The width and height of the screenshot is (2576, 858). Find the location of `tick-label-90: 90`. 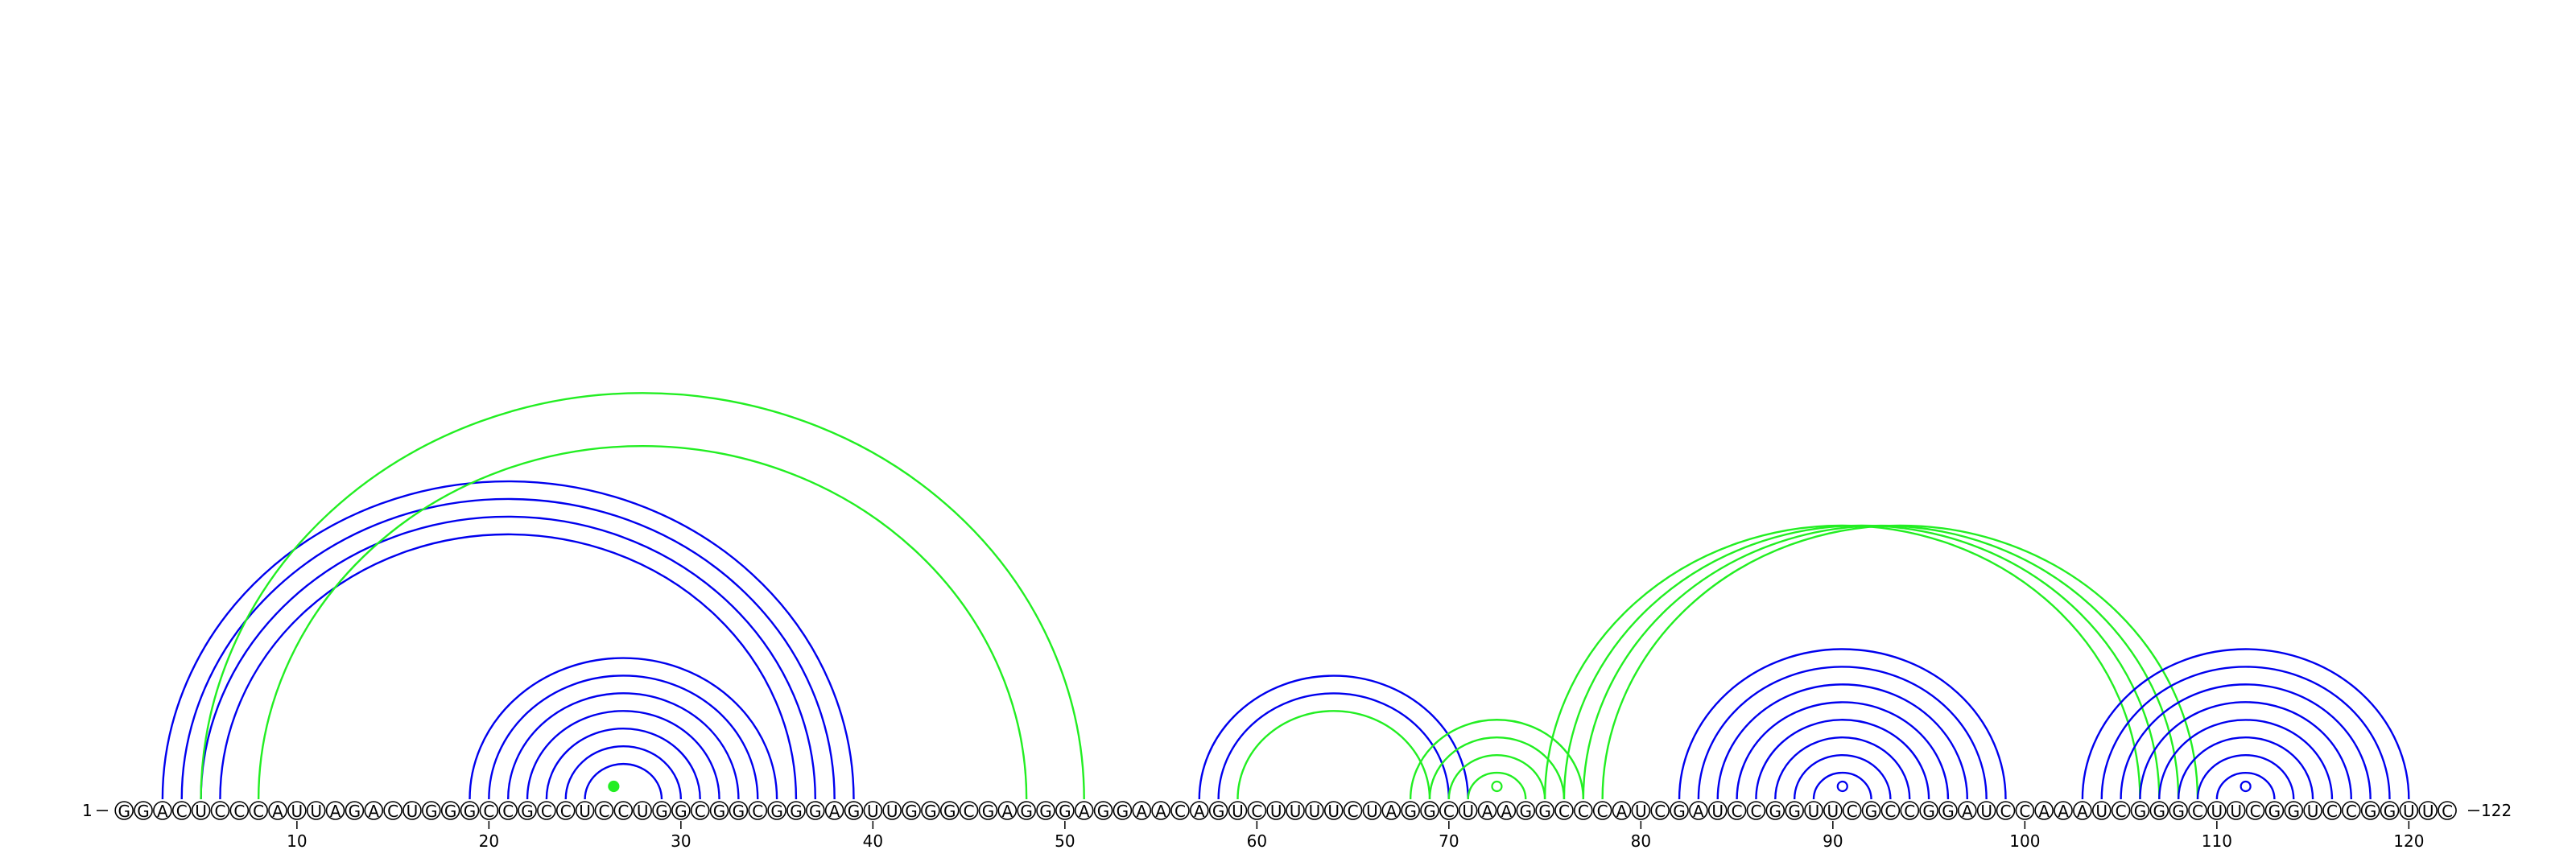

tick-label-90: 90 is located at coordinates (1833, 841).